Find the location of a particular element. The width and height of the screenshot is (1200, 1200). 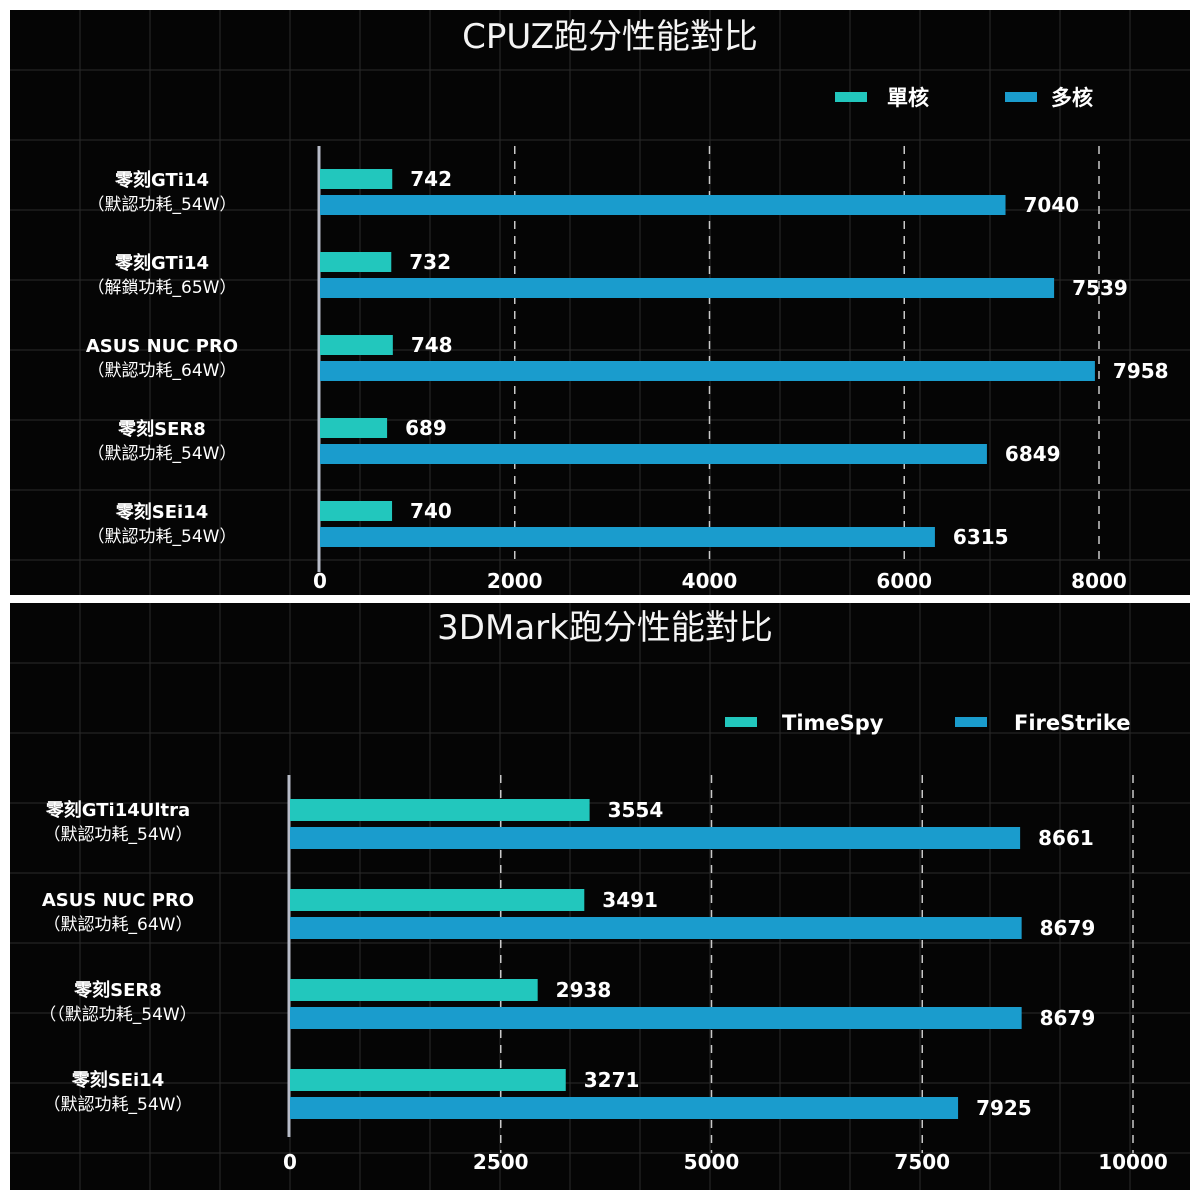

data-label: 7958 is located at coordinates (1141, 371).